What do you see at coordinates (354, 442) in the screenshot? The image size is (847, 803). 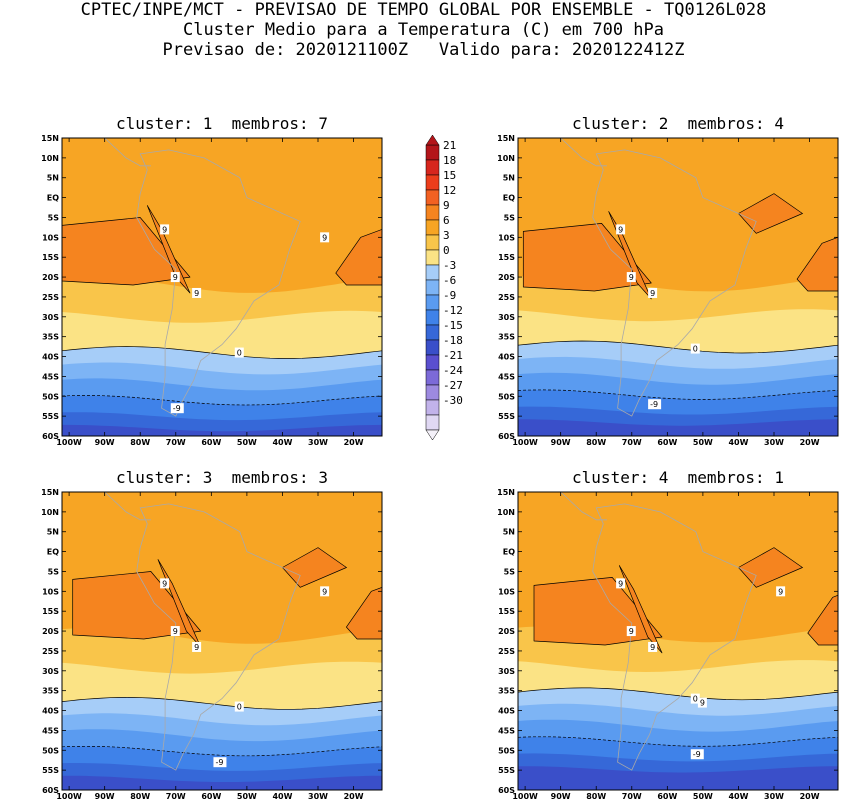 I see `lon-tick-label: 20W` at bounding box center [354, 442].